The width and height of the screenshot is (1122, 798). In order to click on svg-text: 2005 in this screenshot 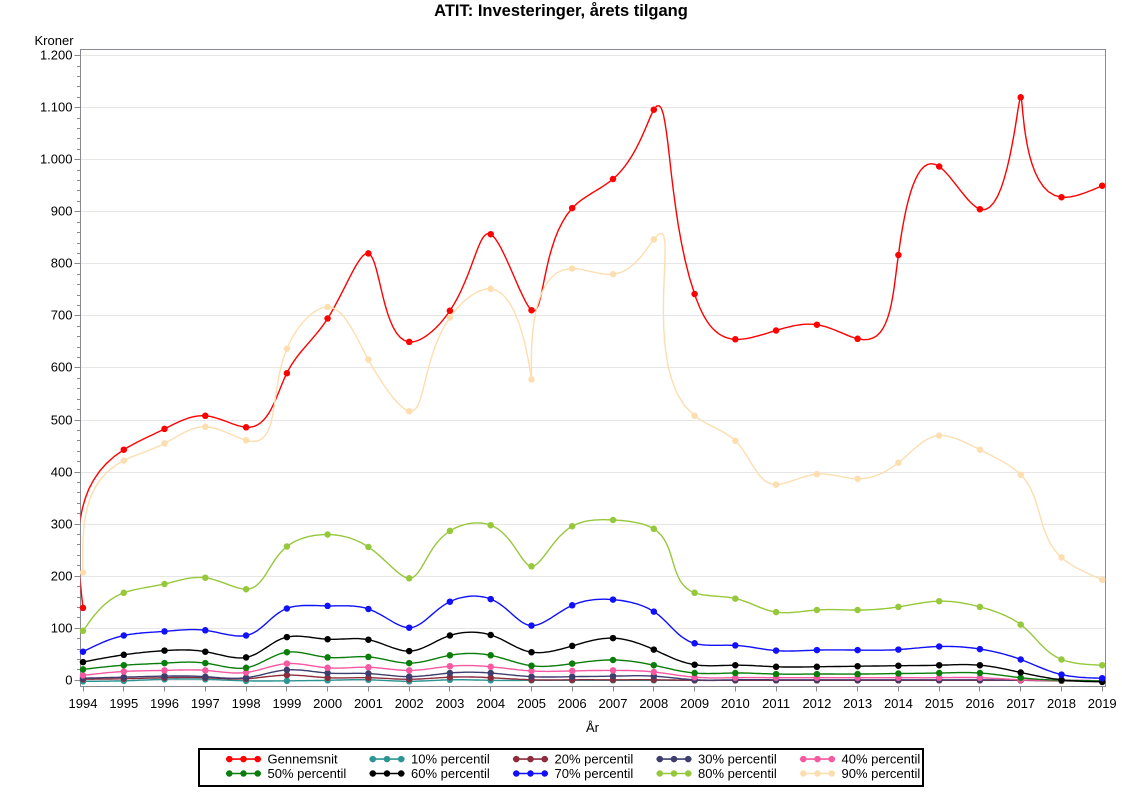, I will do `click(531, 703)`.